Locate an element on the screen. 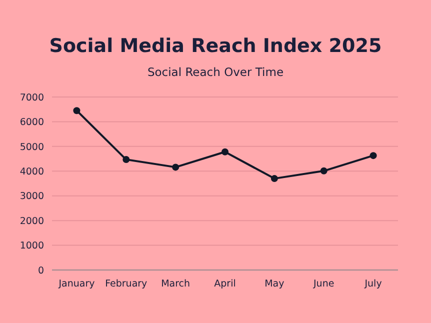 This screenshot has height=323, width=431. y-tick-label: 2000 is located at coordinates (32, 221).